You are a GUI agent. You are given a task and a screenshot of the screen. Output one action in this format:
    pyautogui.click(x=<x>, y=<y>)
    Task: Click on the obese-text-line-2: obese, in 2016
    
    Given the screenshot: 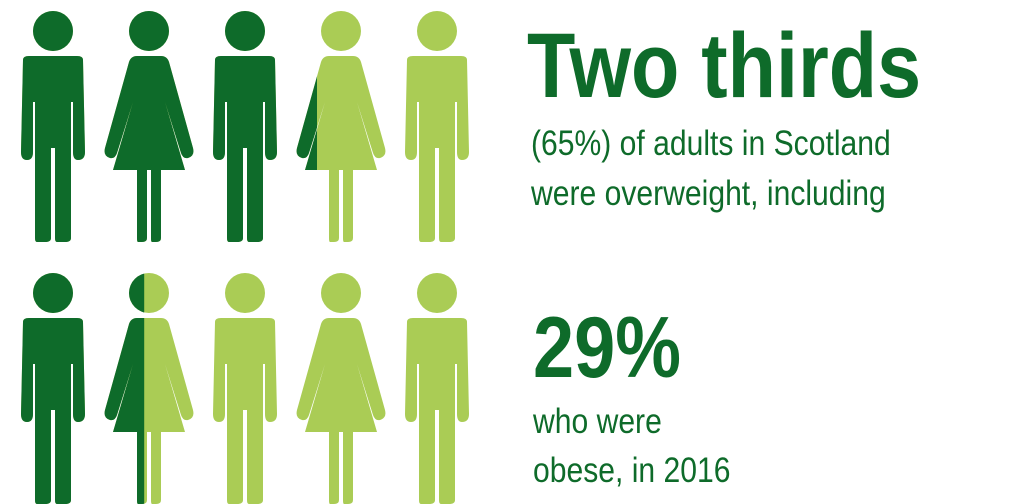 What is the action you would take?
    pyautogui.click(x=632, y=470)
    